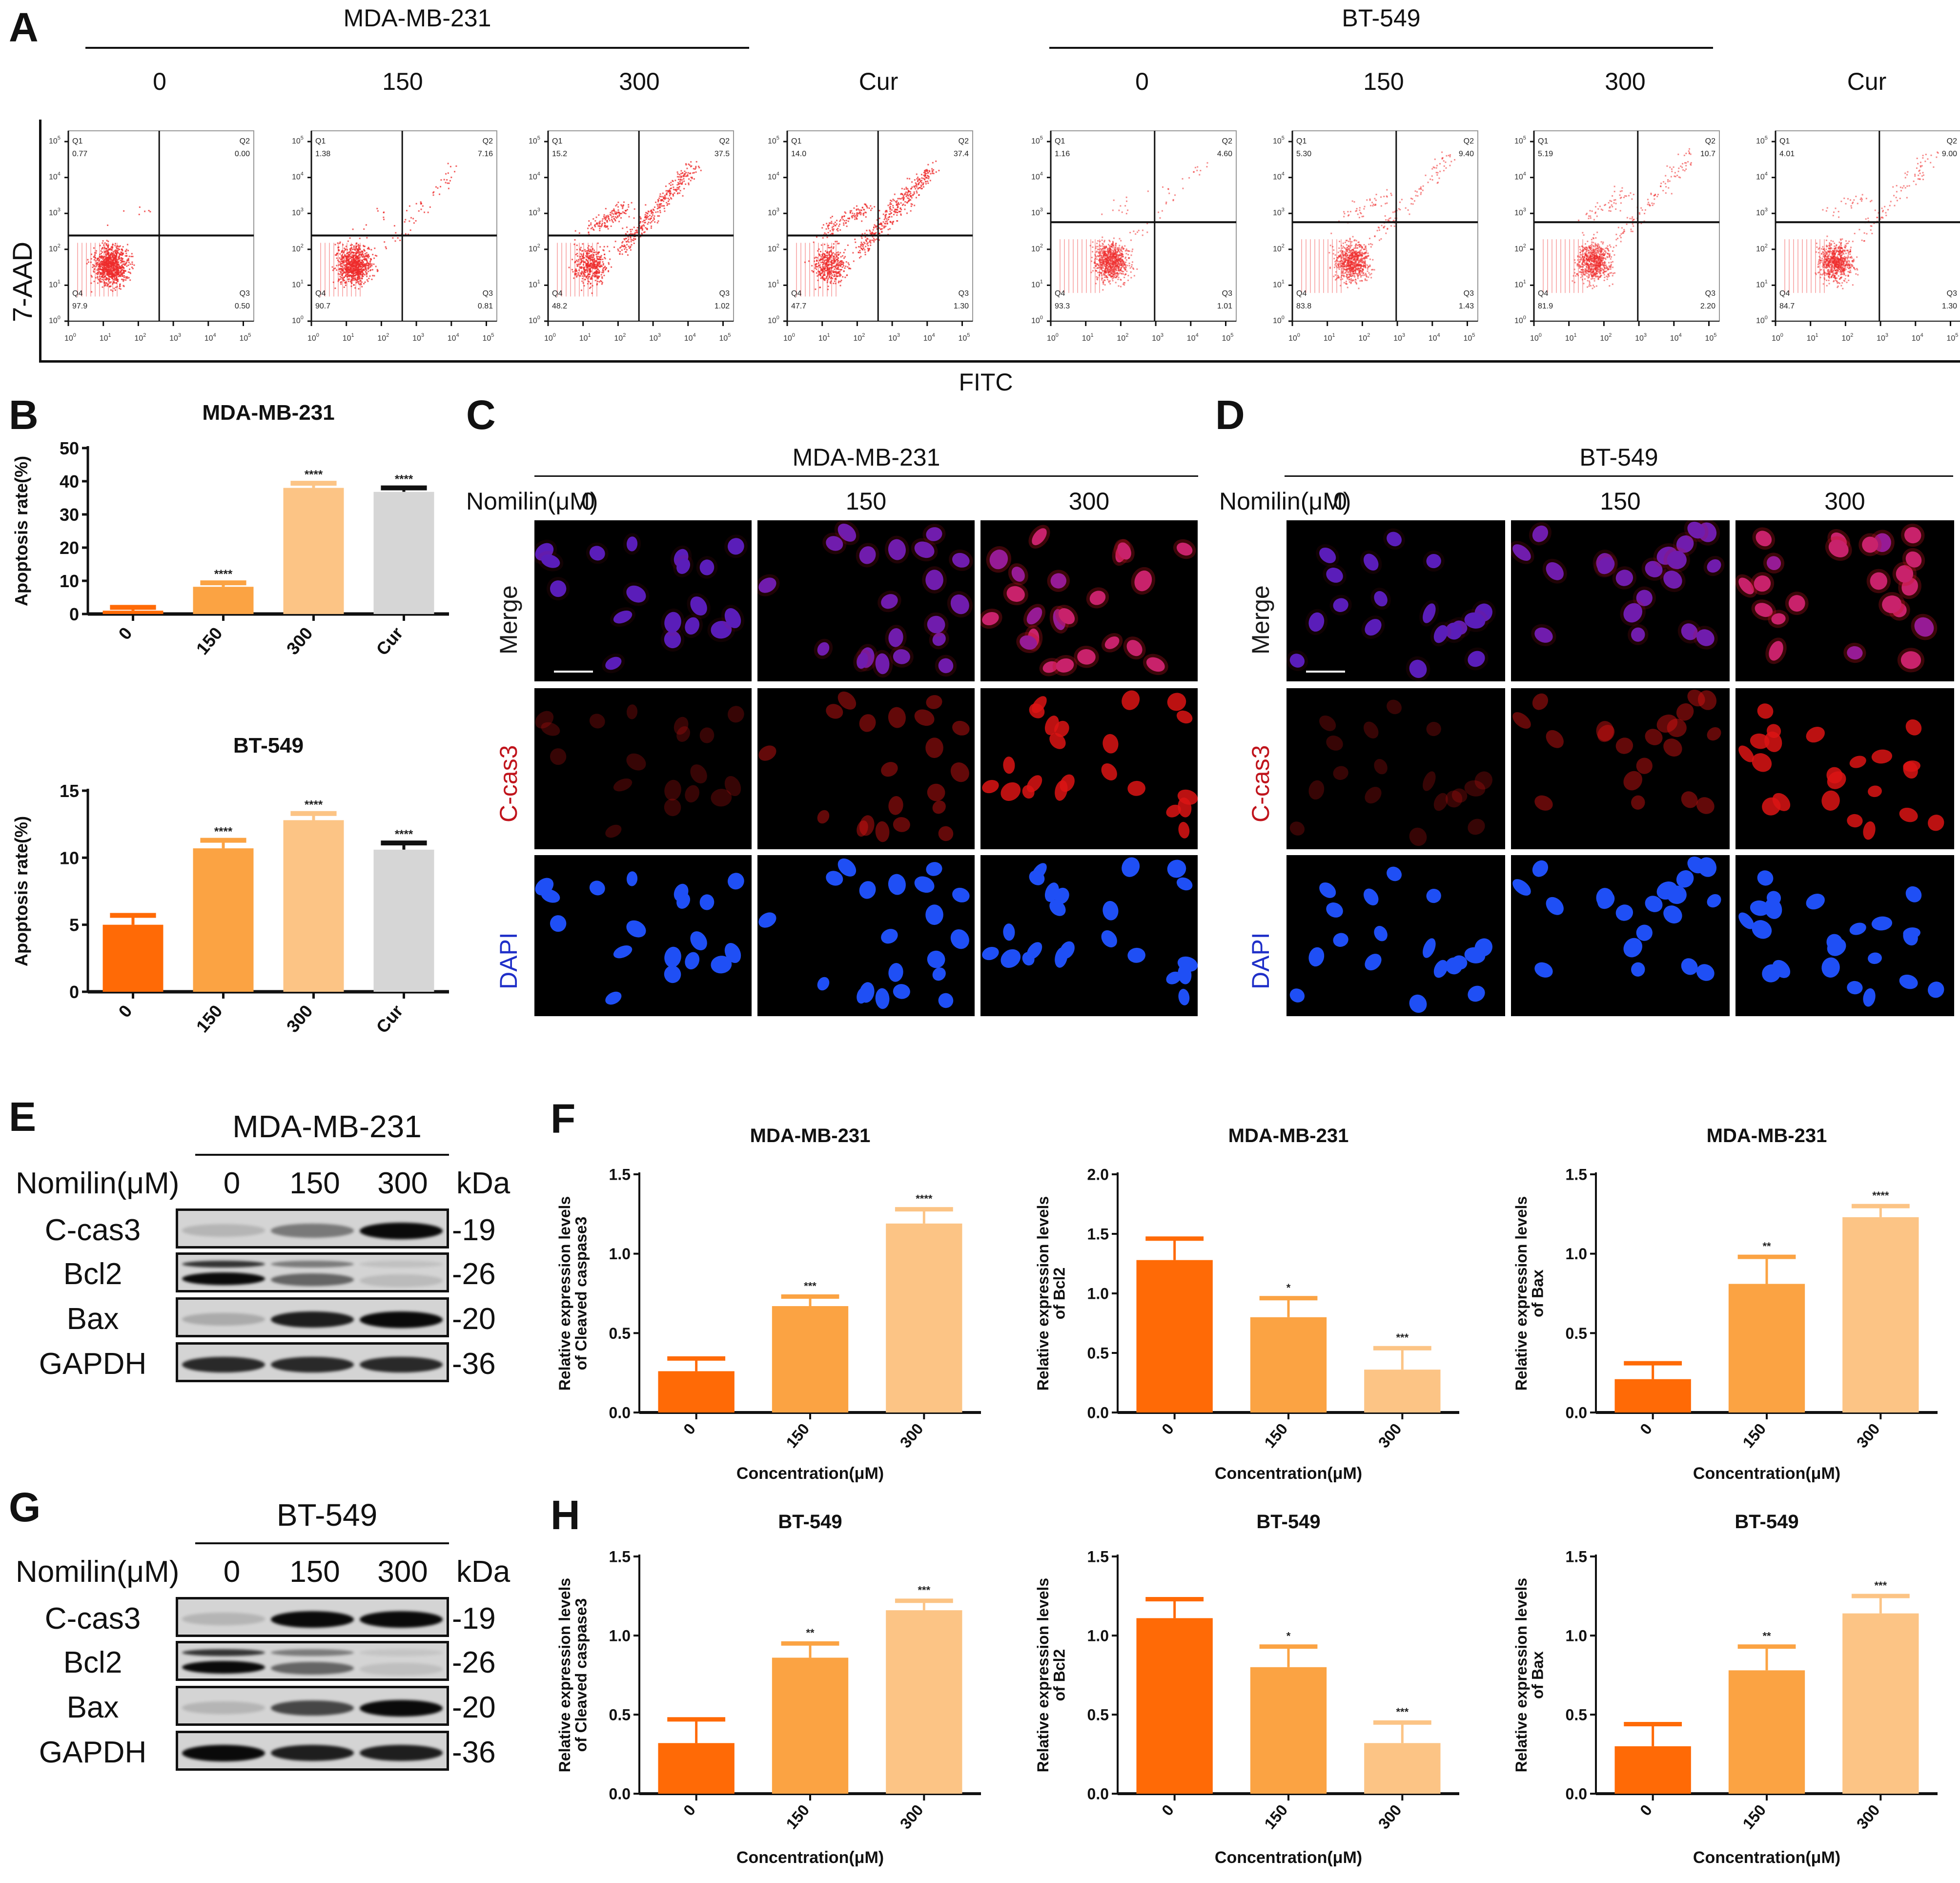  What do you see at coordinates (1060, 141) in the screenshot?
I see `quadrant-name-q1: Q1` at bounding box center [1060, 141].